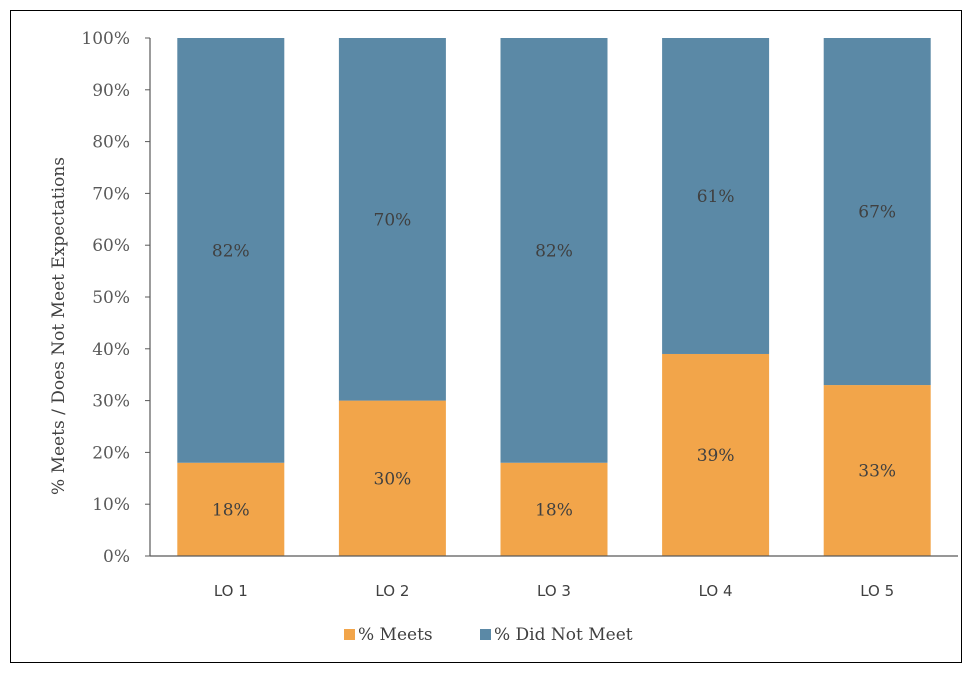 The image size is (974, 673). I want to click on legend-label: % Meets, so click(395, 635).